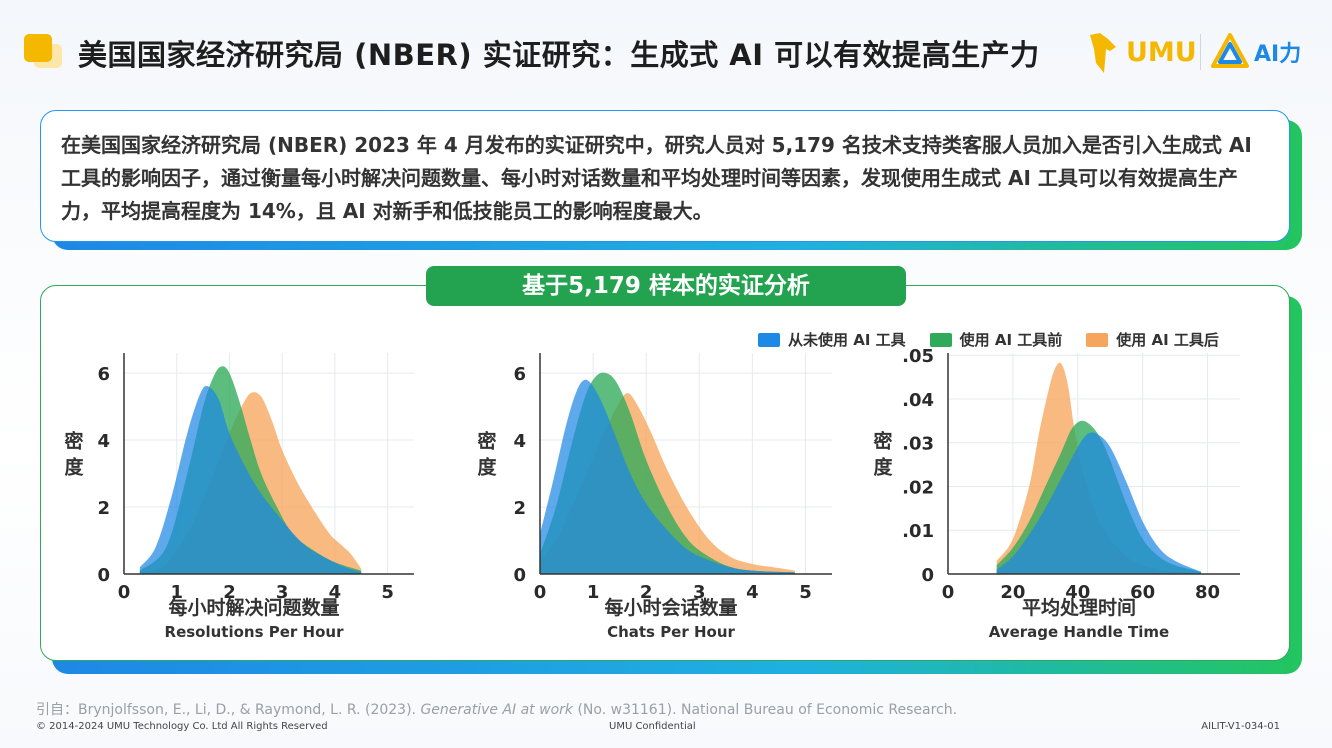  What do you see at coordinates (559, 55) in the screenshot?
I see `page-title: 美国国家经济研究局 (NBER) 实证研究：生成式 AI 可以有效提高生产力` at bounding box center [559, 55].